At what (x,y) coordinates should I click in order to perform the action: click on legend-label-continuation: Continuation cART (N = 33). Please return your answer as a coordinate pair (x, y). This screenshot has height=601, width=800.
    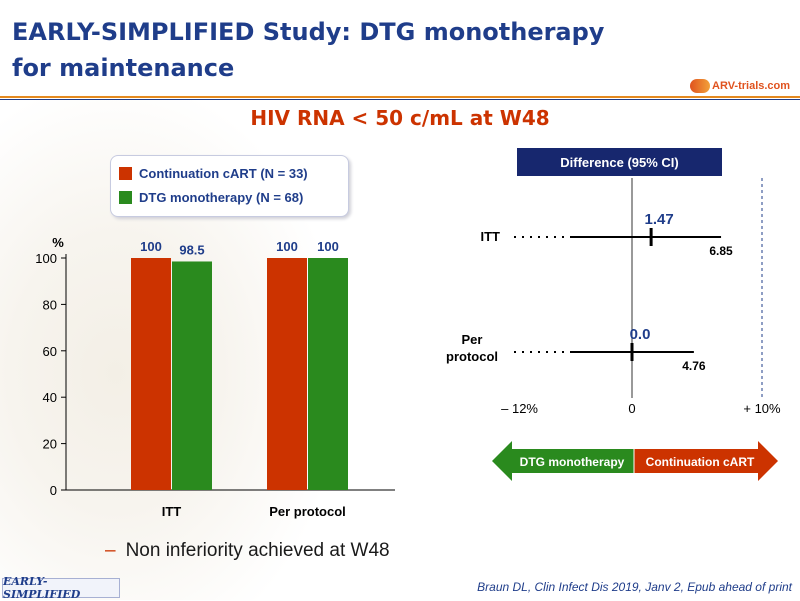
    Looking at the image, I should click on (223, 173).